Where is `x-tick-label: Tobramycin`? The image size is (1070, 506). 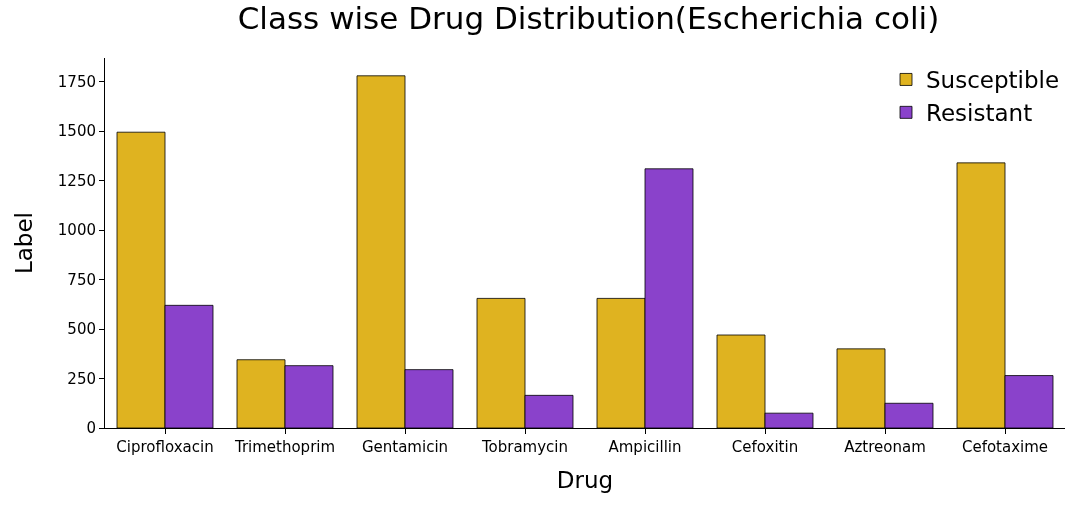 x-tick-label: Tobramycin is located at coordinates (524, 447).